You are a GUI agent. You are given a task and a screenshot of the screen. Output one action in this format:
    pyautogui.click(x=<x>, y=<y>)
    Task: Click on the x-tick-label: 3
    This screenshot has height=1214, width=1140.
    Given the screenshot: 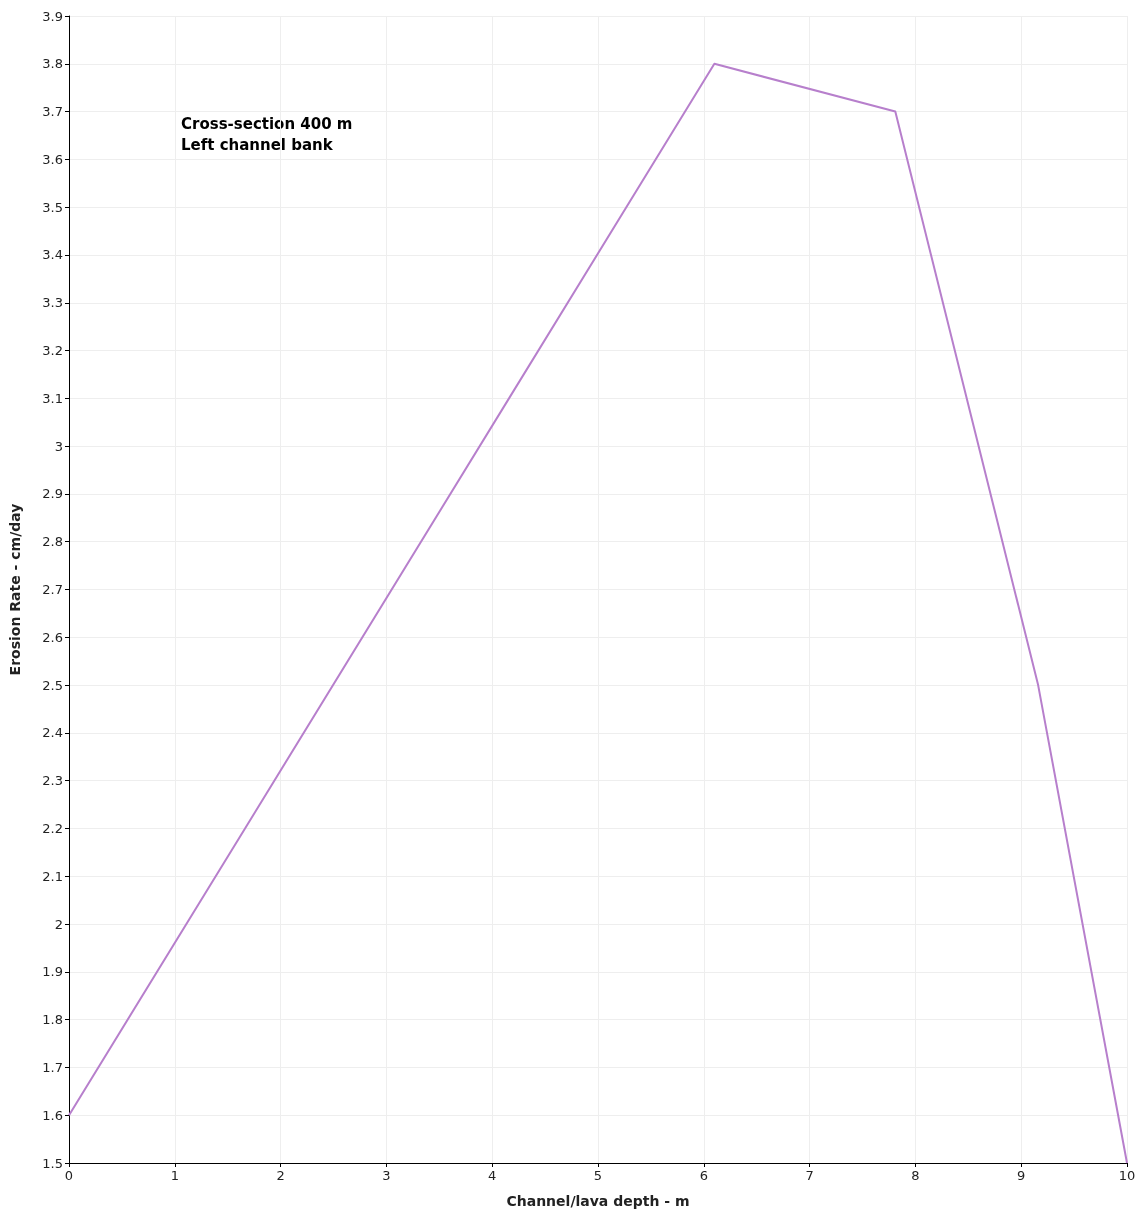 What is the action you would take?
    pyautogui.click(x=386, y=1175)
    